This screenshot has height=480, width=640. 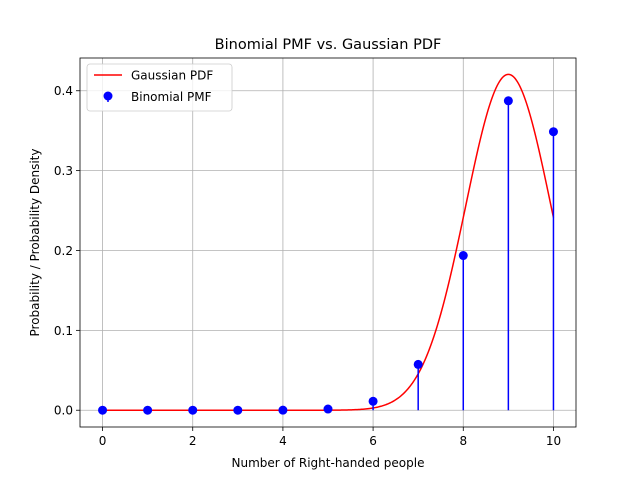 I want to click on legend-binomial-marker-swatch, so click(x=108, y=96).